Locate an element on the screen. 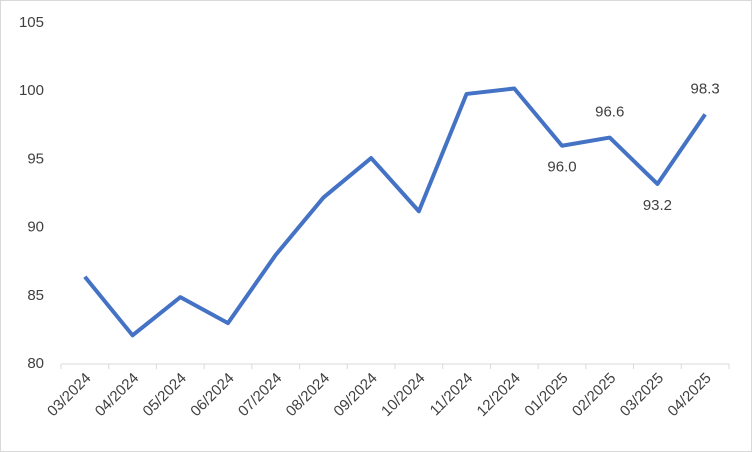  y-tick-label: 85 is located at coordinates (35, 295).